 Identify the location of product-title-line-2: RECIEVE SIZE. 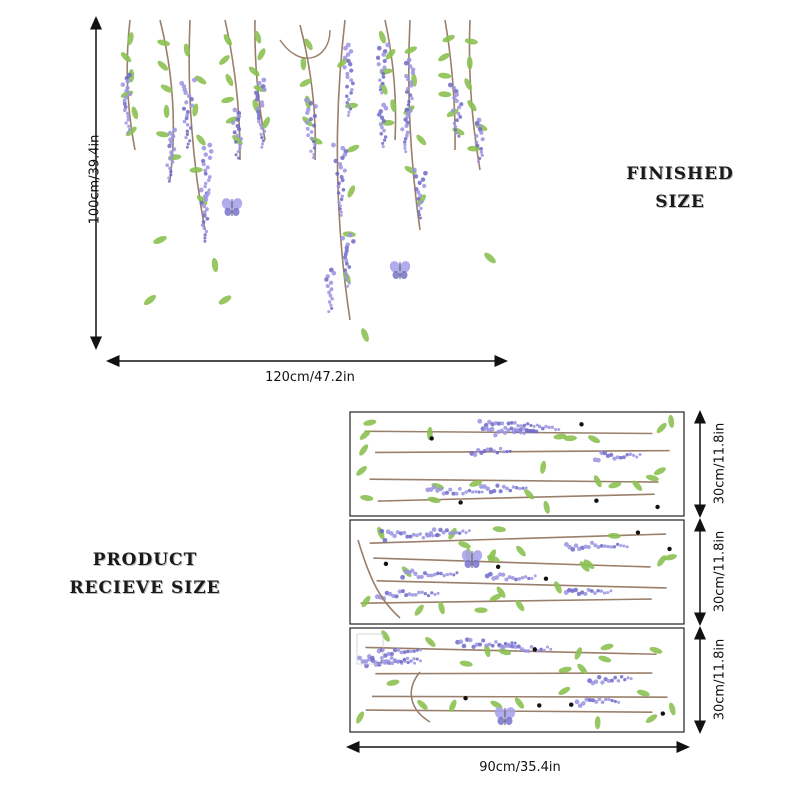
(145, 588).